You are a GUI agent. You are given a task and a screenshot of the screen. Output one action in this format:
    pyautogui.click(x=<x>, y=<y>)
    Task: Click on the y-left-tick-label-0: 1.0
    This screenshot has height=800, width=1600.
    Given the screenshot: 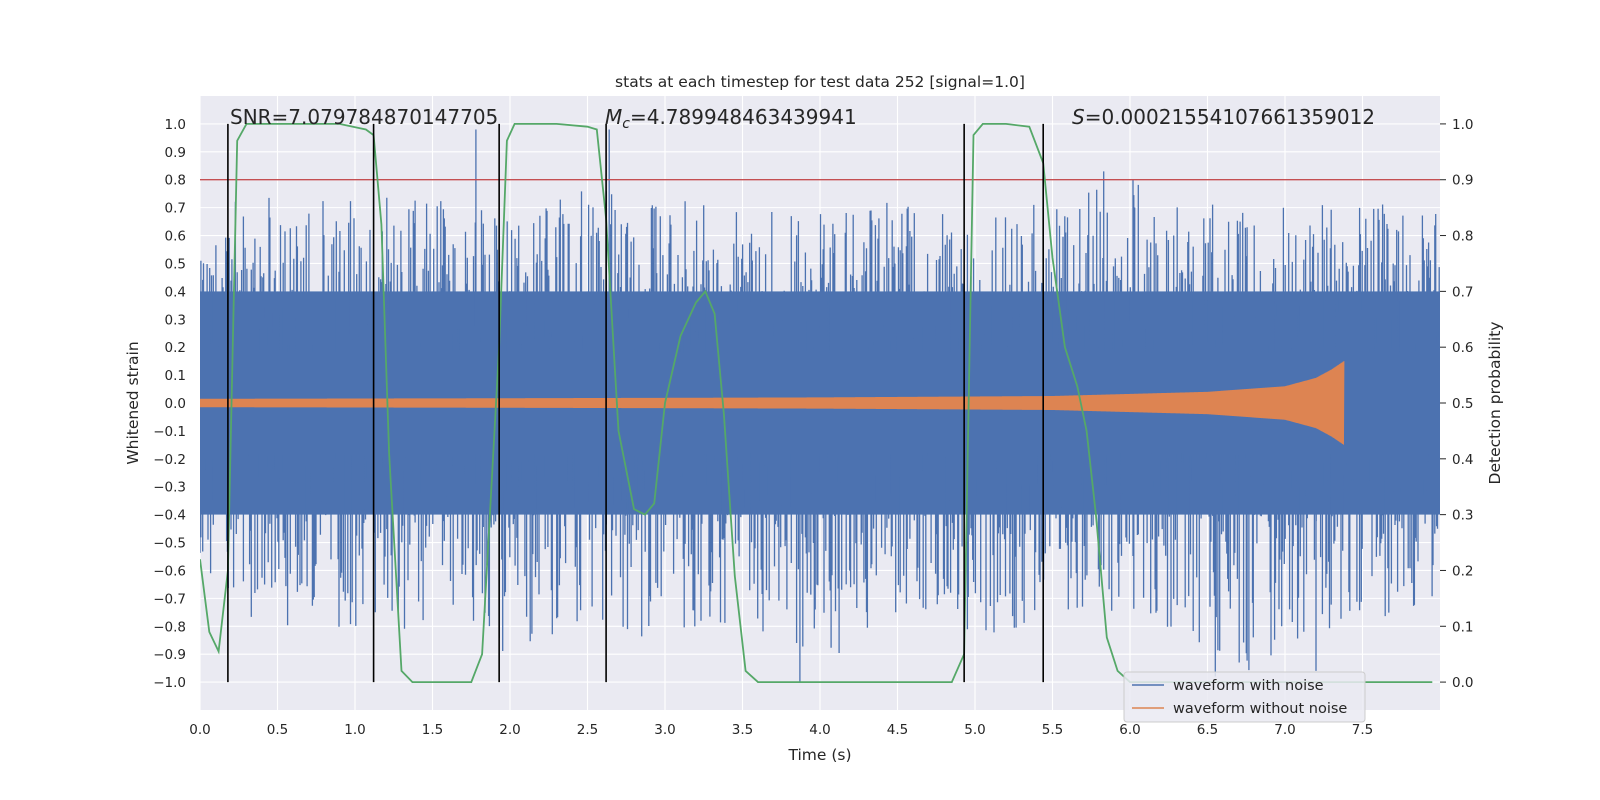 What is the action you would take?
    pyautogui.click(x=175, y=125)
    